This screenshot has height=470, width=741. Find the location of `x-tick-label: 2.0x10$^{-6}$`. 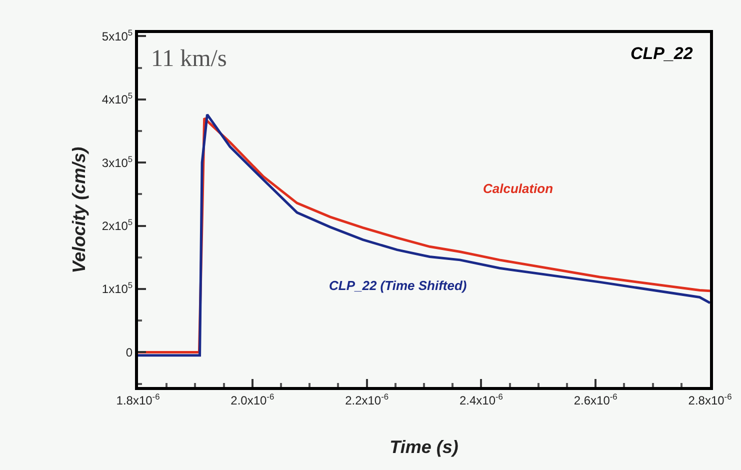

x-tick-label: 2.0x10$^{-6}$ is located at coordinates (252, 399).